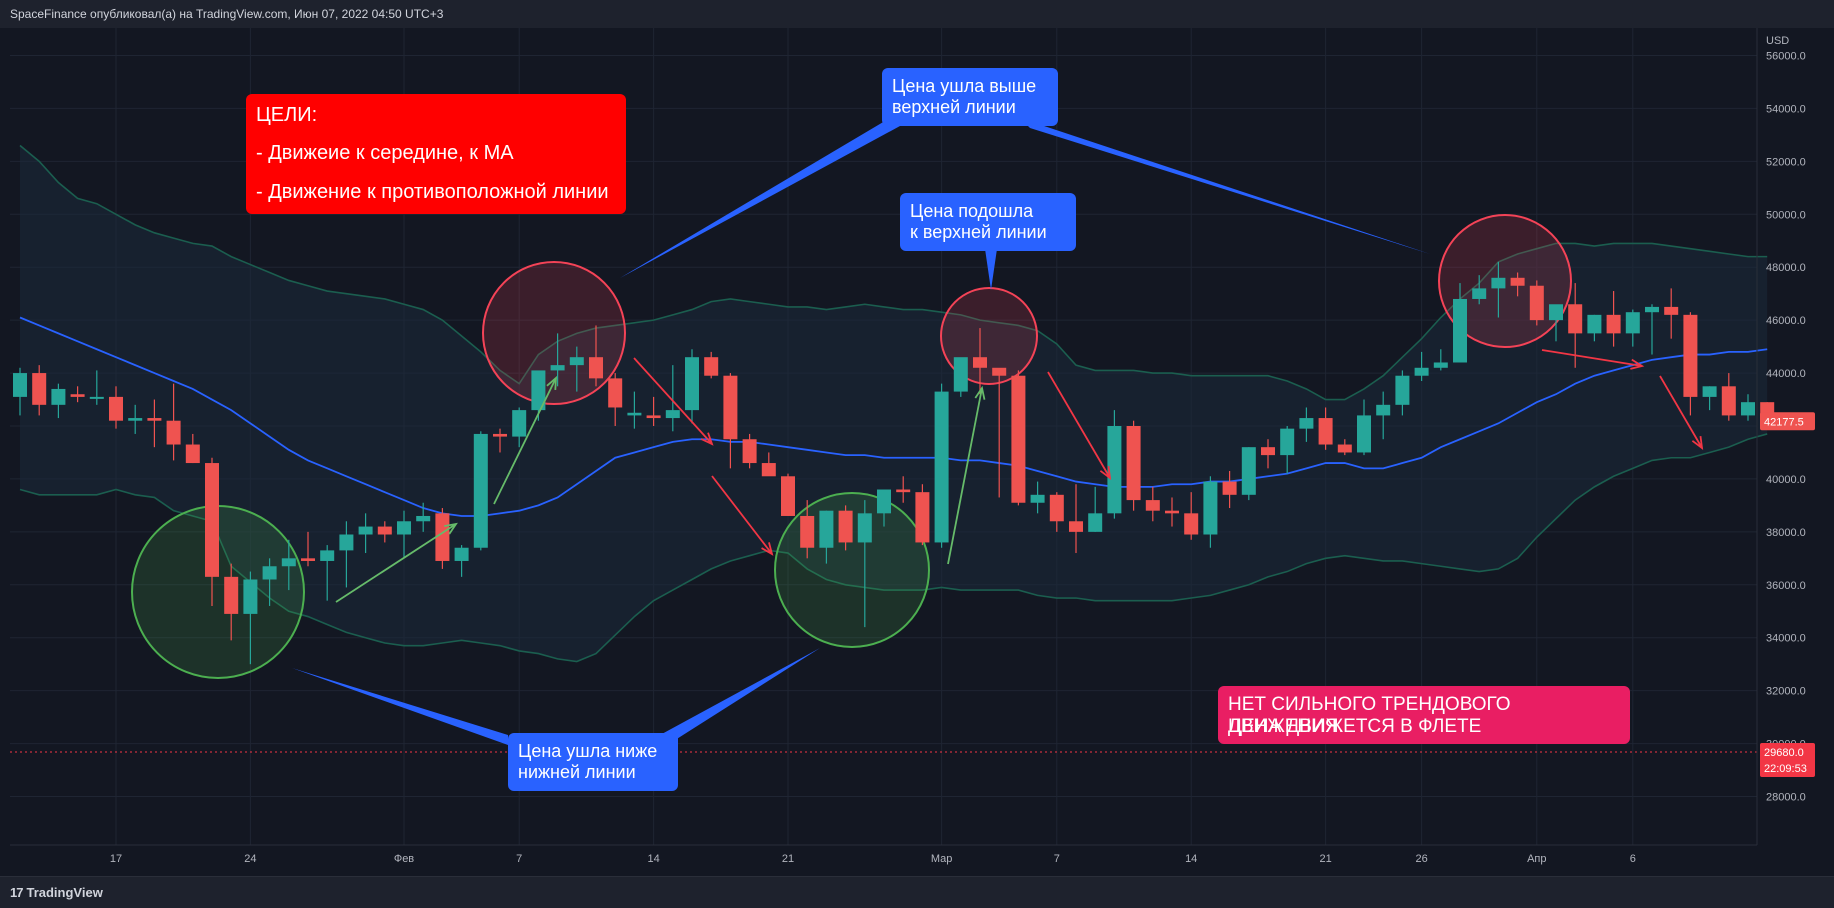 This screenshot has height=908, width=1834. What do you see at coordinates (653, 859) in the screenshot?
I see `time-tick-label: 14` at bounding box center [653, 859].